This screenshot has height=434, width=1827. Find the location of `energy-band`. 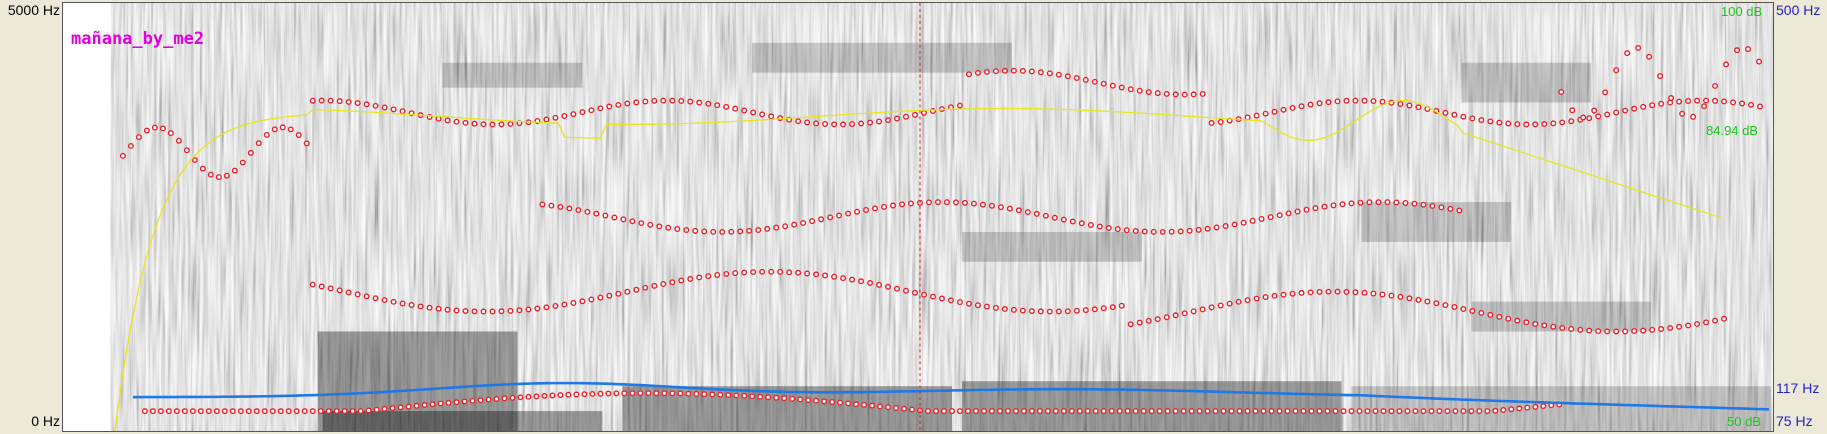

energy-band is located at coordinates (512, 75).